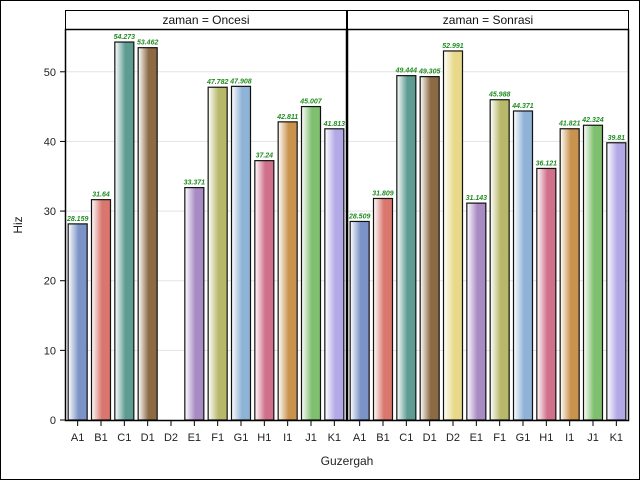 The image size is (640, 480). I want to click on data-label: 52.991, so click(453, 46).